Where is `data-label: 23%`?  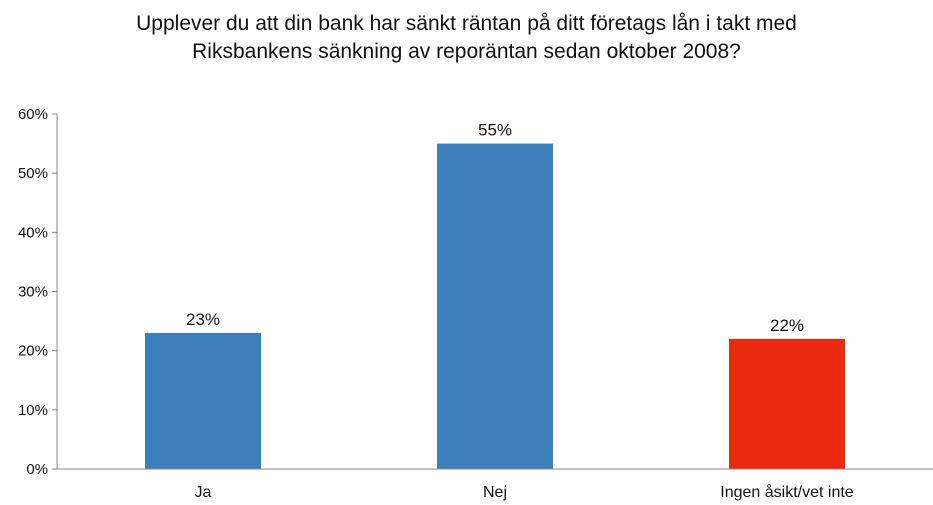 data-label: 23% is located at coordinates (203, 319).